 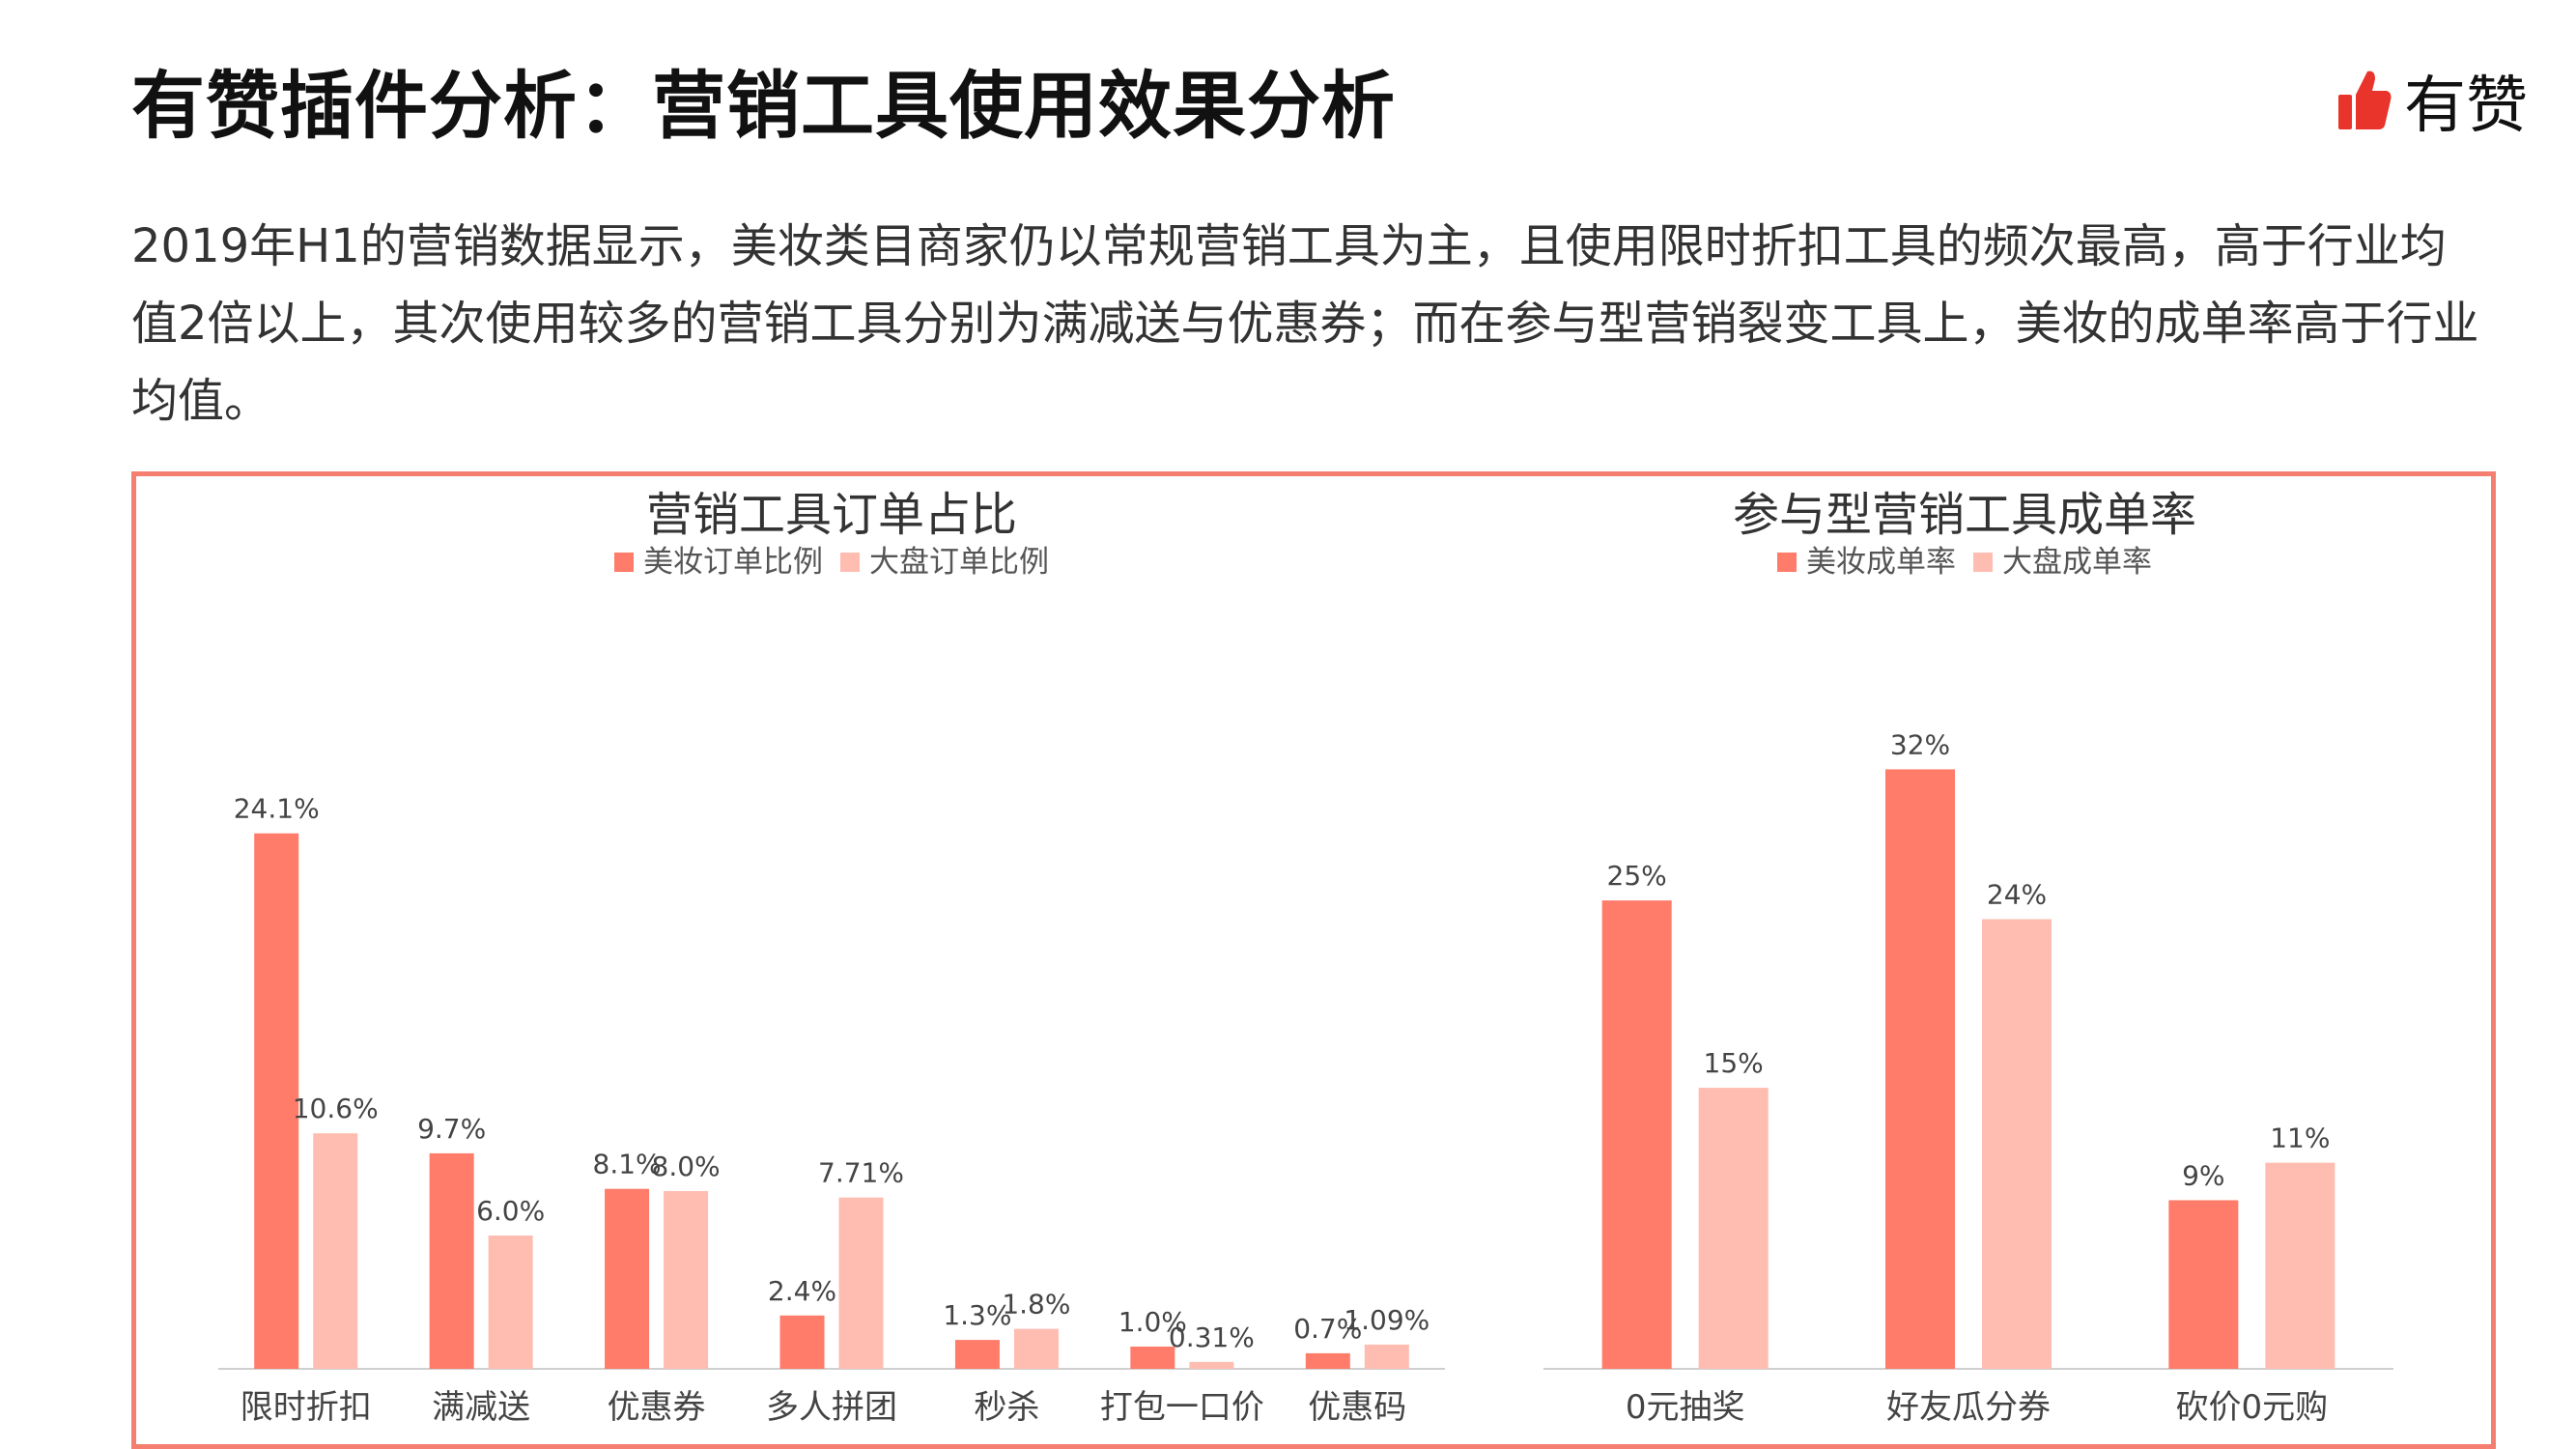 I want to click on chart-1-category-label-1: 限时折扣, so click(x=306, y=1407).